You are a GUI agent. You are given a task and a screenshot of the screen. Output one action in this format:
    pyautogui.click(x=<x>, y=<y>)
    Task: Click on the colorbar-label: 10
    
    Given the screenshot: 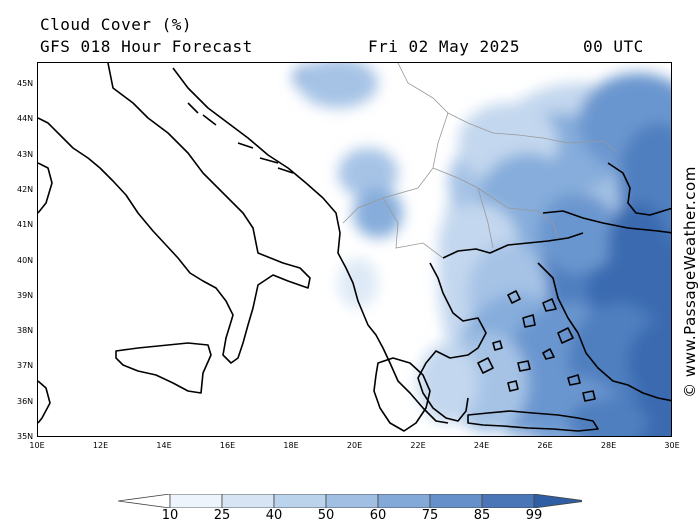 What is the action you would take?
    pyautogui.click(x=170, y=515)
    